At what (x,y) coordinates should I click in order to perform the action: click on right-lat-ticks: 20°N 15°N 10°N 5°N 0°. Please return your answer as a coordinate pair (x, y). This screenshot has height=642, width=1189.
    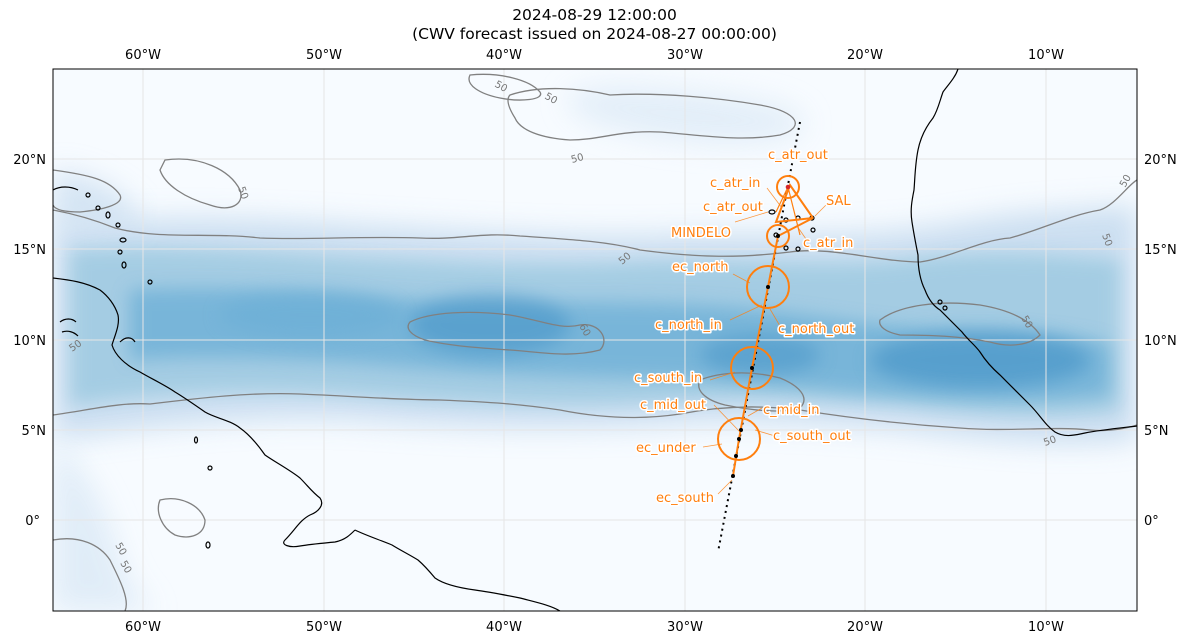
    Looking at the image, I should click on (1160, 341).